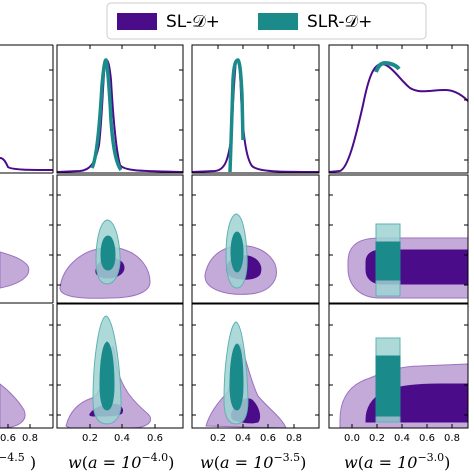  I want to click on legend-swatch-slr, so click(278, 21).